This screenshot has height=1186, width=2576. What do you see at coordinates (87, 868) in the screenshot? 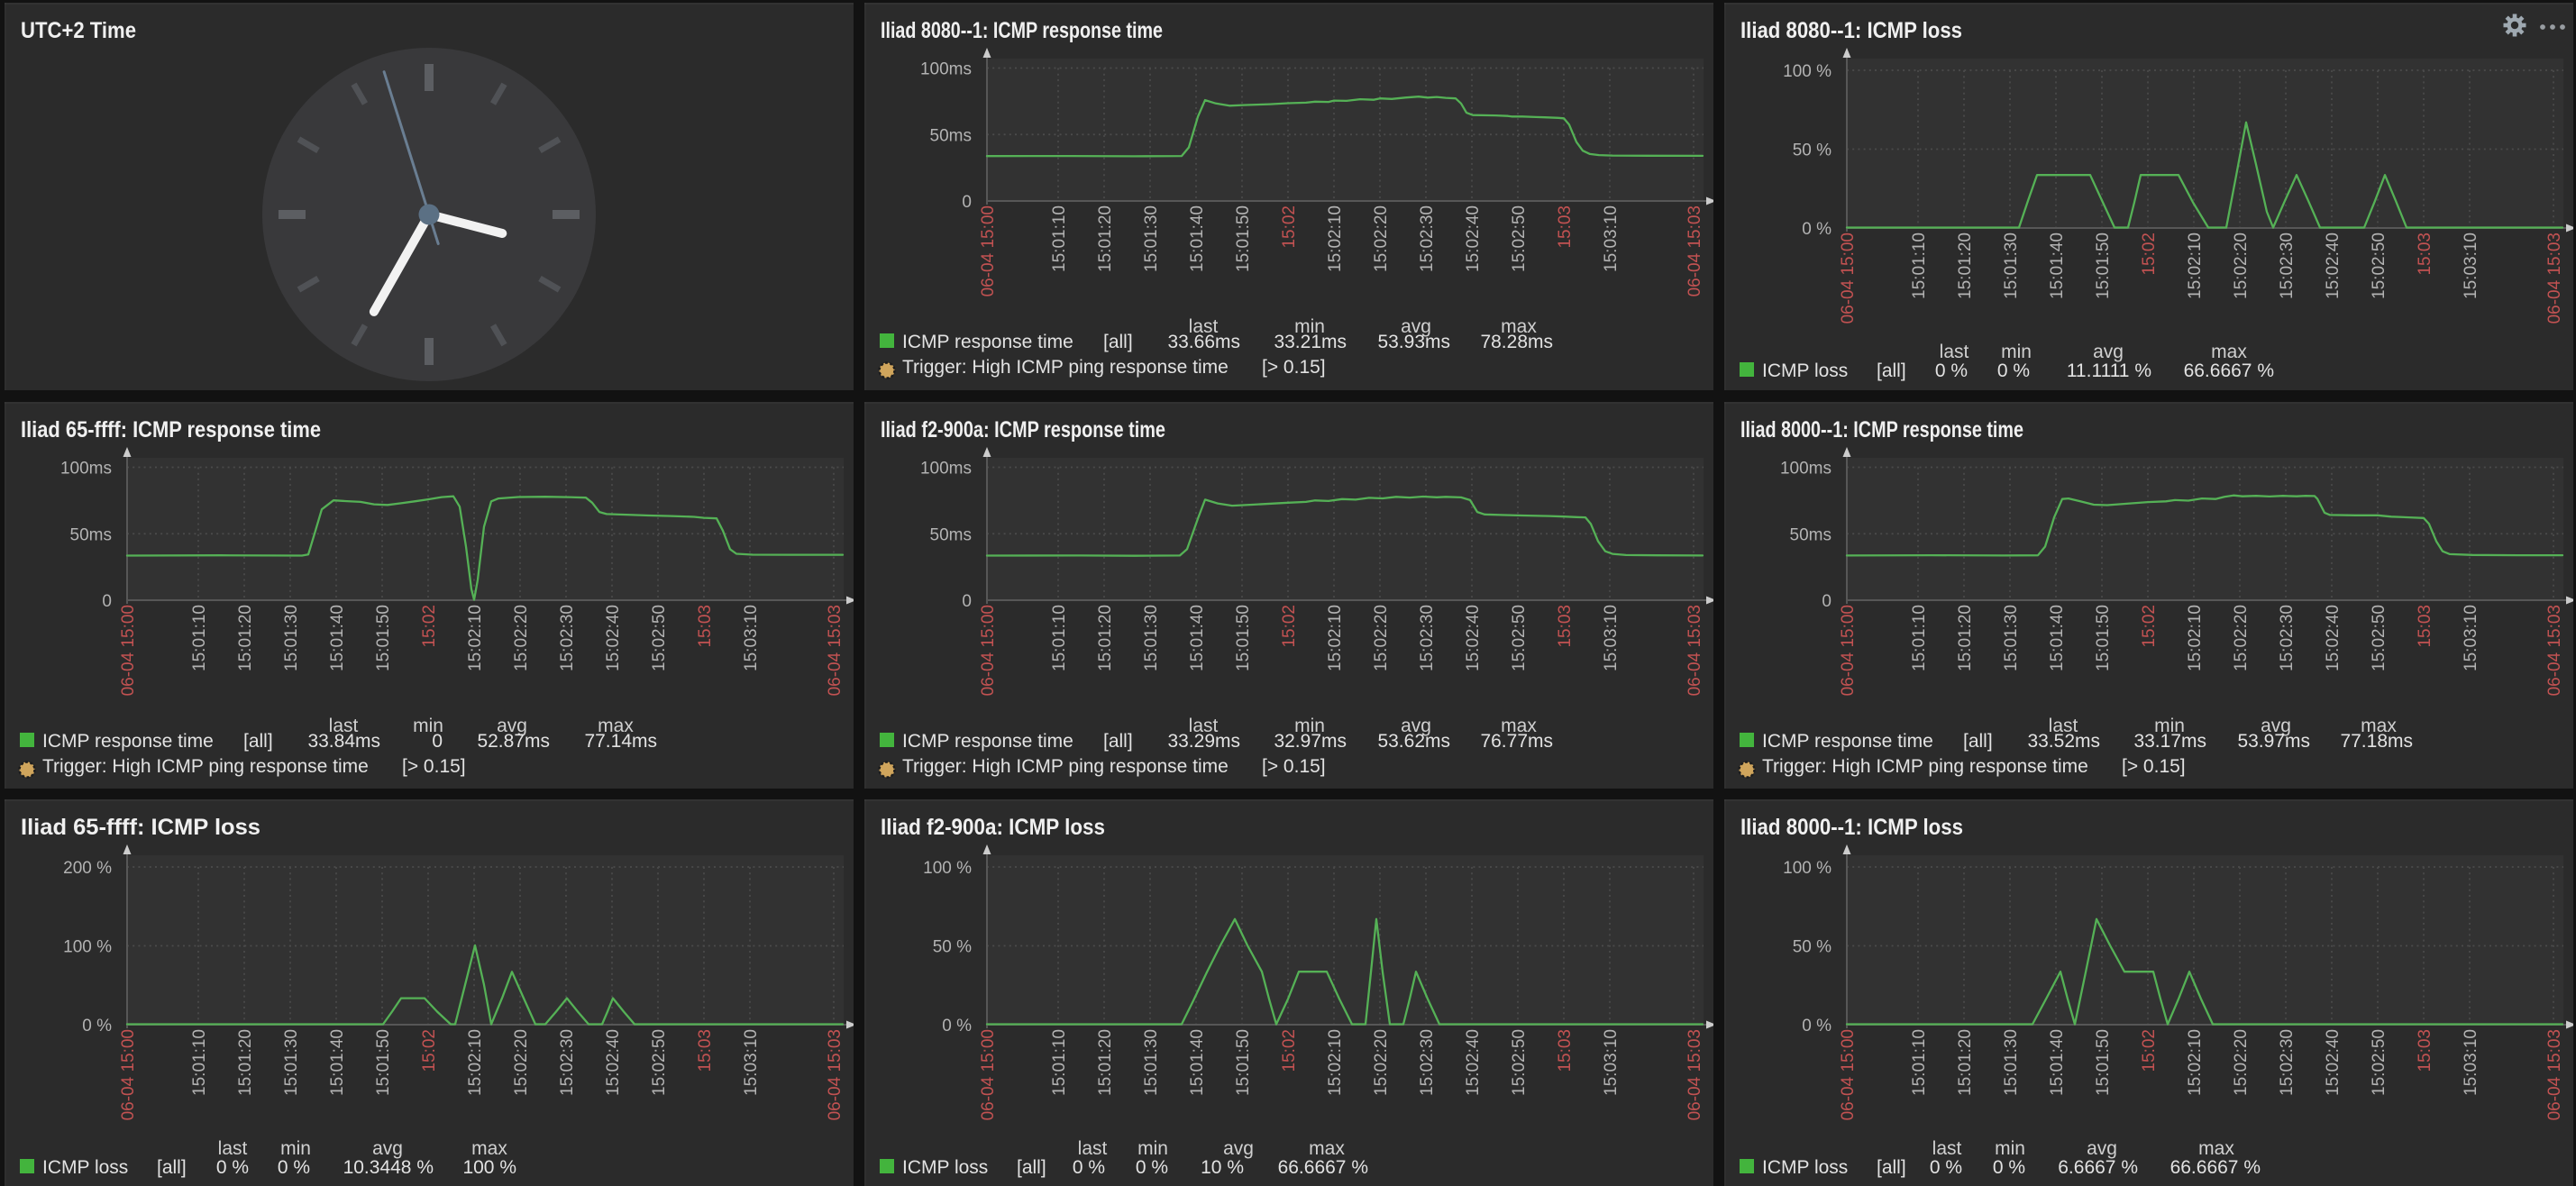
I see `svg-text: 200 %` at bounding box center [87, 868].